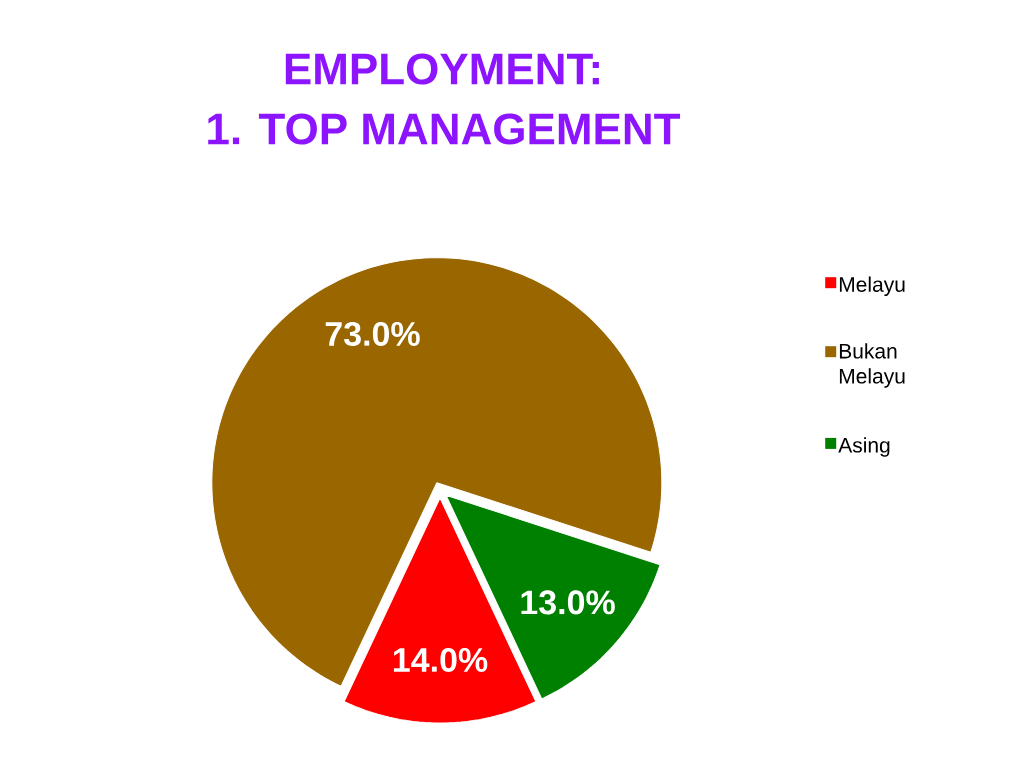  I want to click on legend-label: Bukan Melayu, so click(872, 365).